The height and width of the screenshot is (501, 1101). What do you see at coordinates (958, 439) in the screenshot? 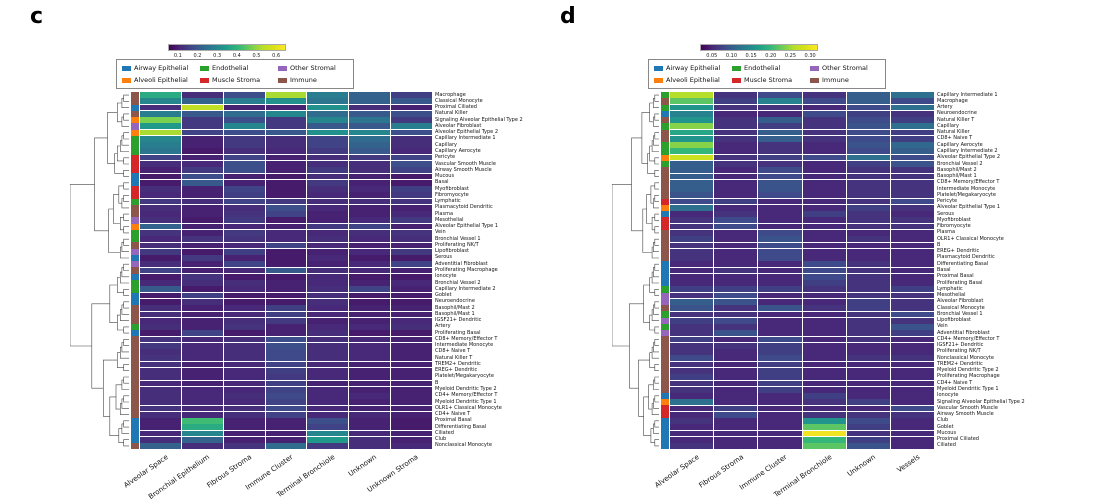
I see `row-label: Proximal Ciliated` at bounding box center [958, 439].